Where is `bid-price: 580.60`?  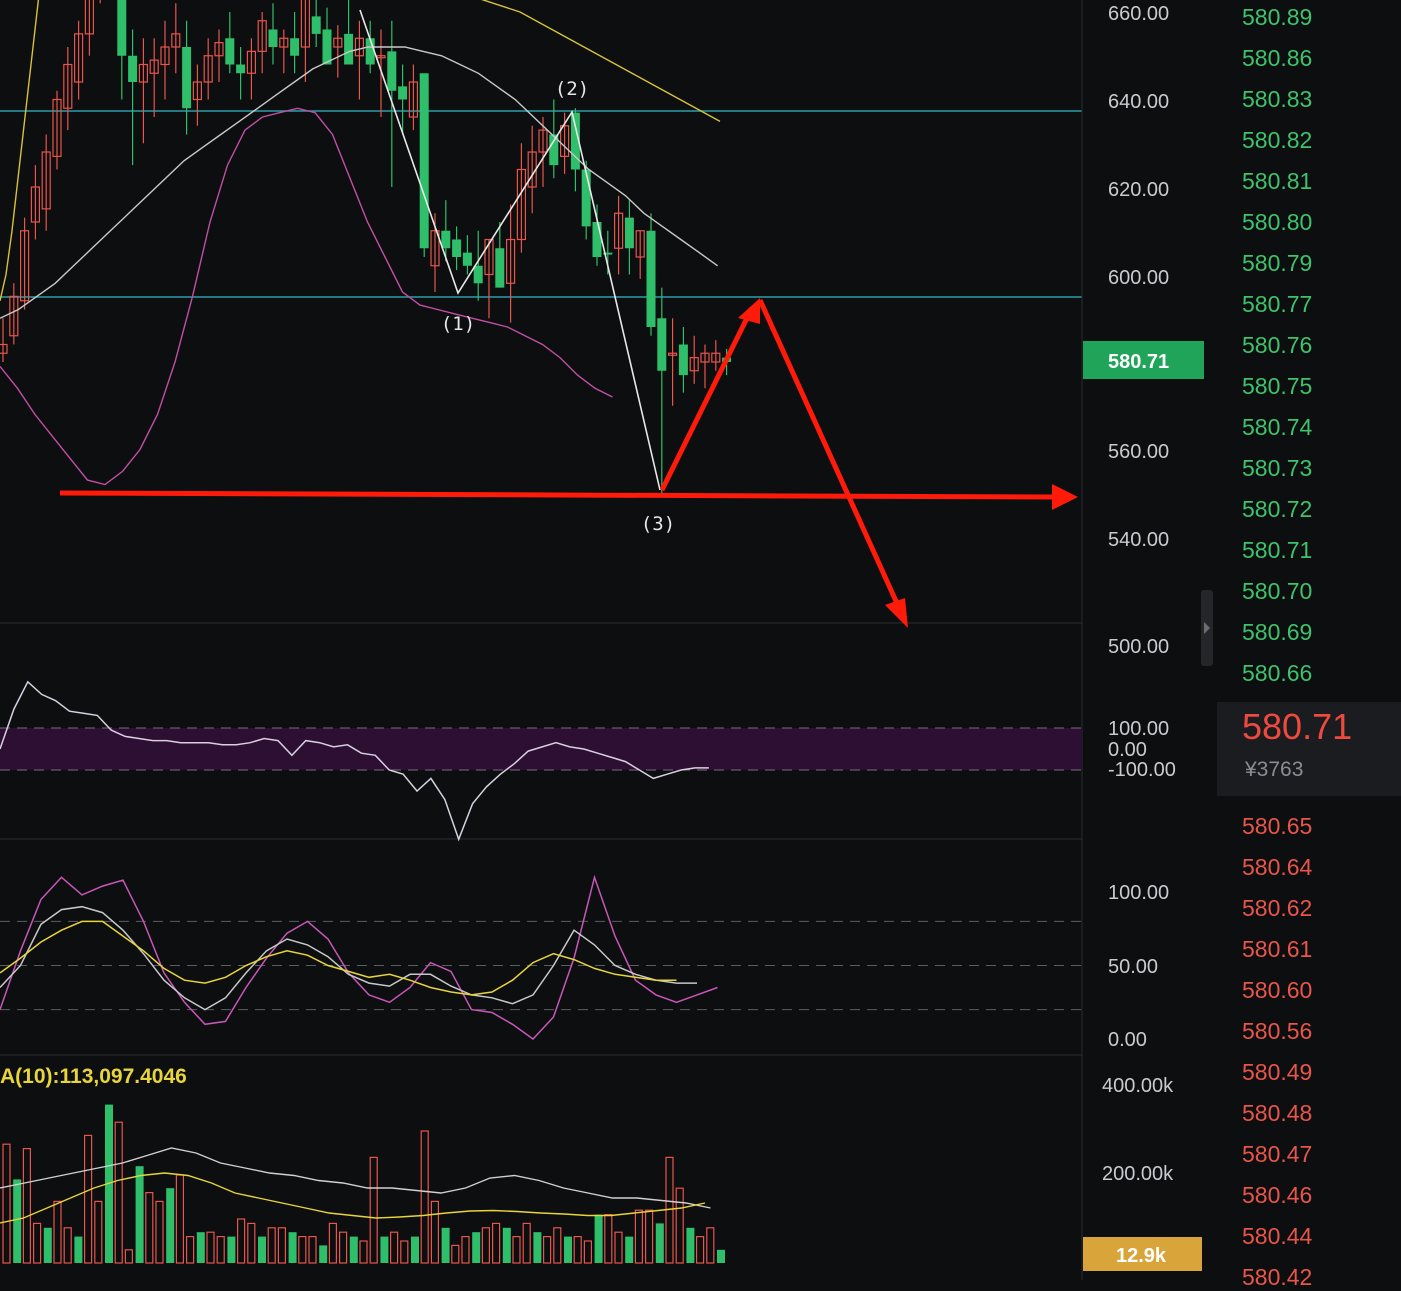
bid-price: 580.60 is located at coordinates (1277, 990).